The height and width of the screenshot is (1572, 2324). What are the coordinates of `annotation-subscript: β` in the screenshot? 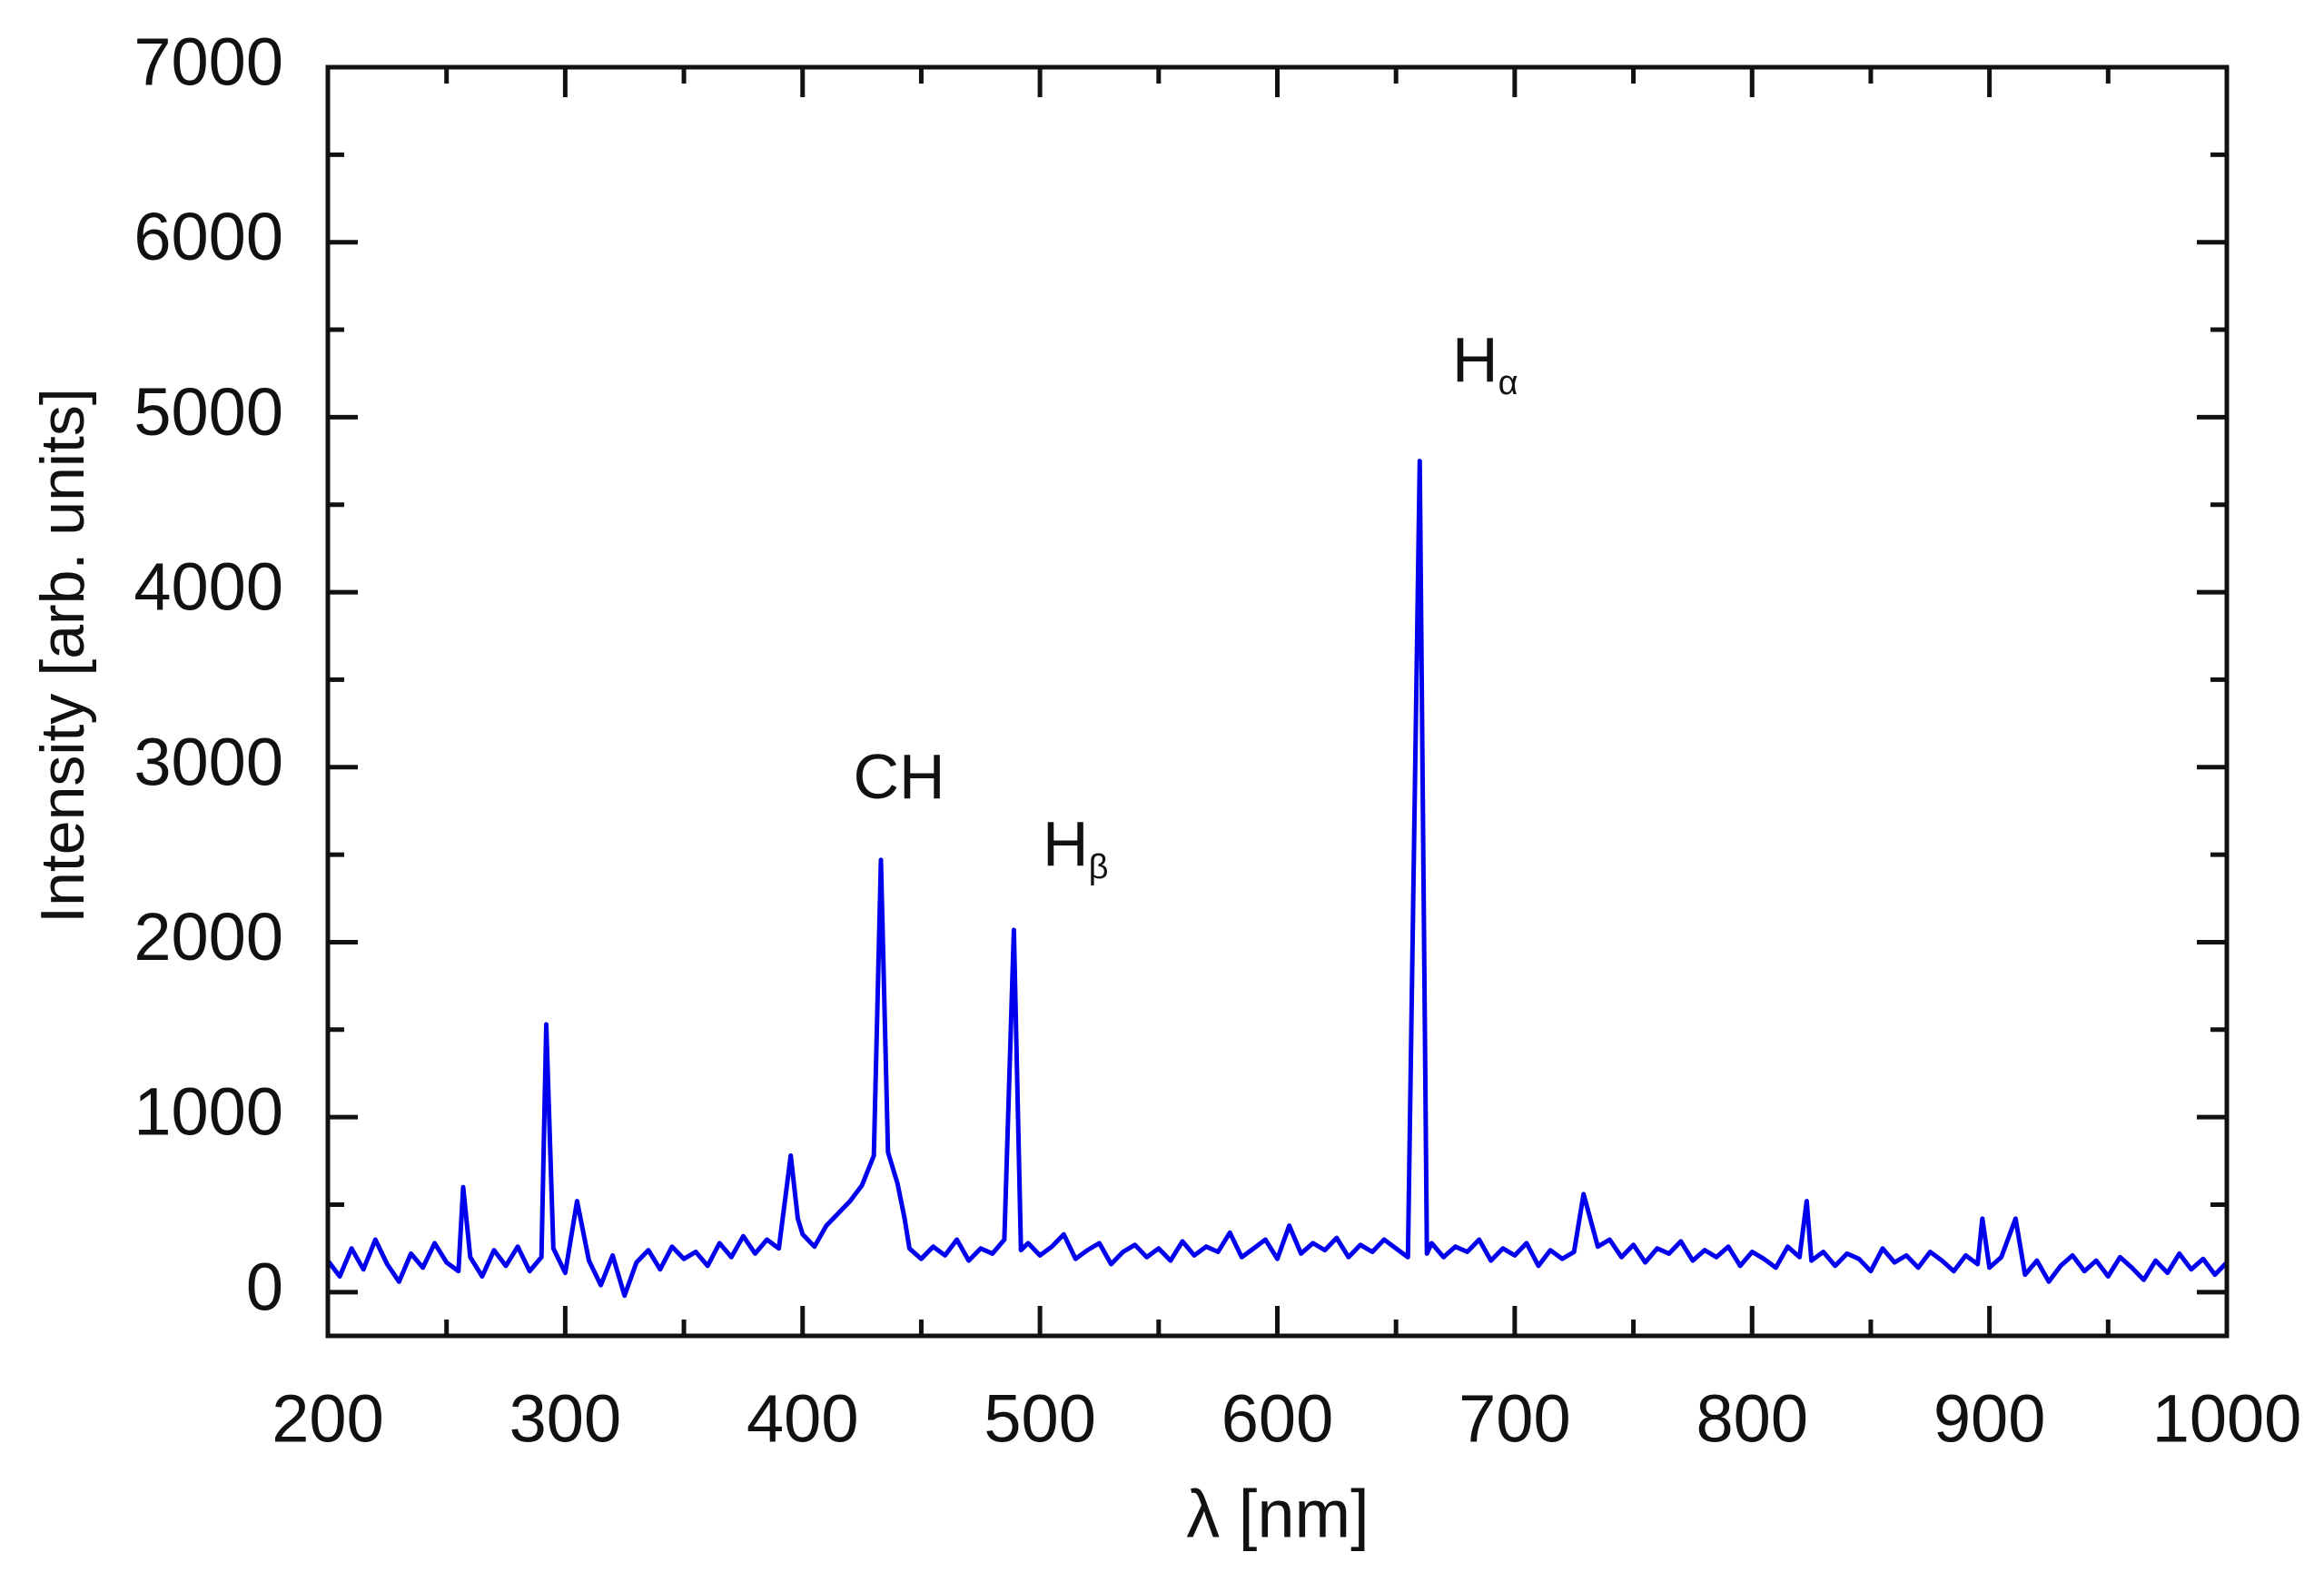 It's located at (1099, 867).